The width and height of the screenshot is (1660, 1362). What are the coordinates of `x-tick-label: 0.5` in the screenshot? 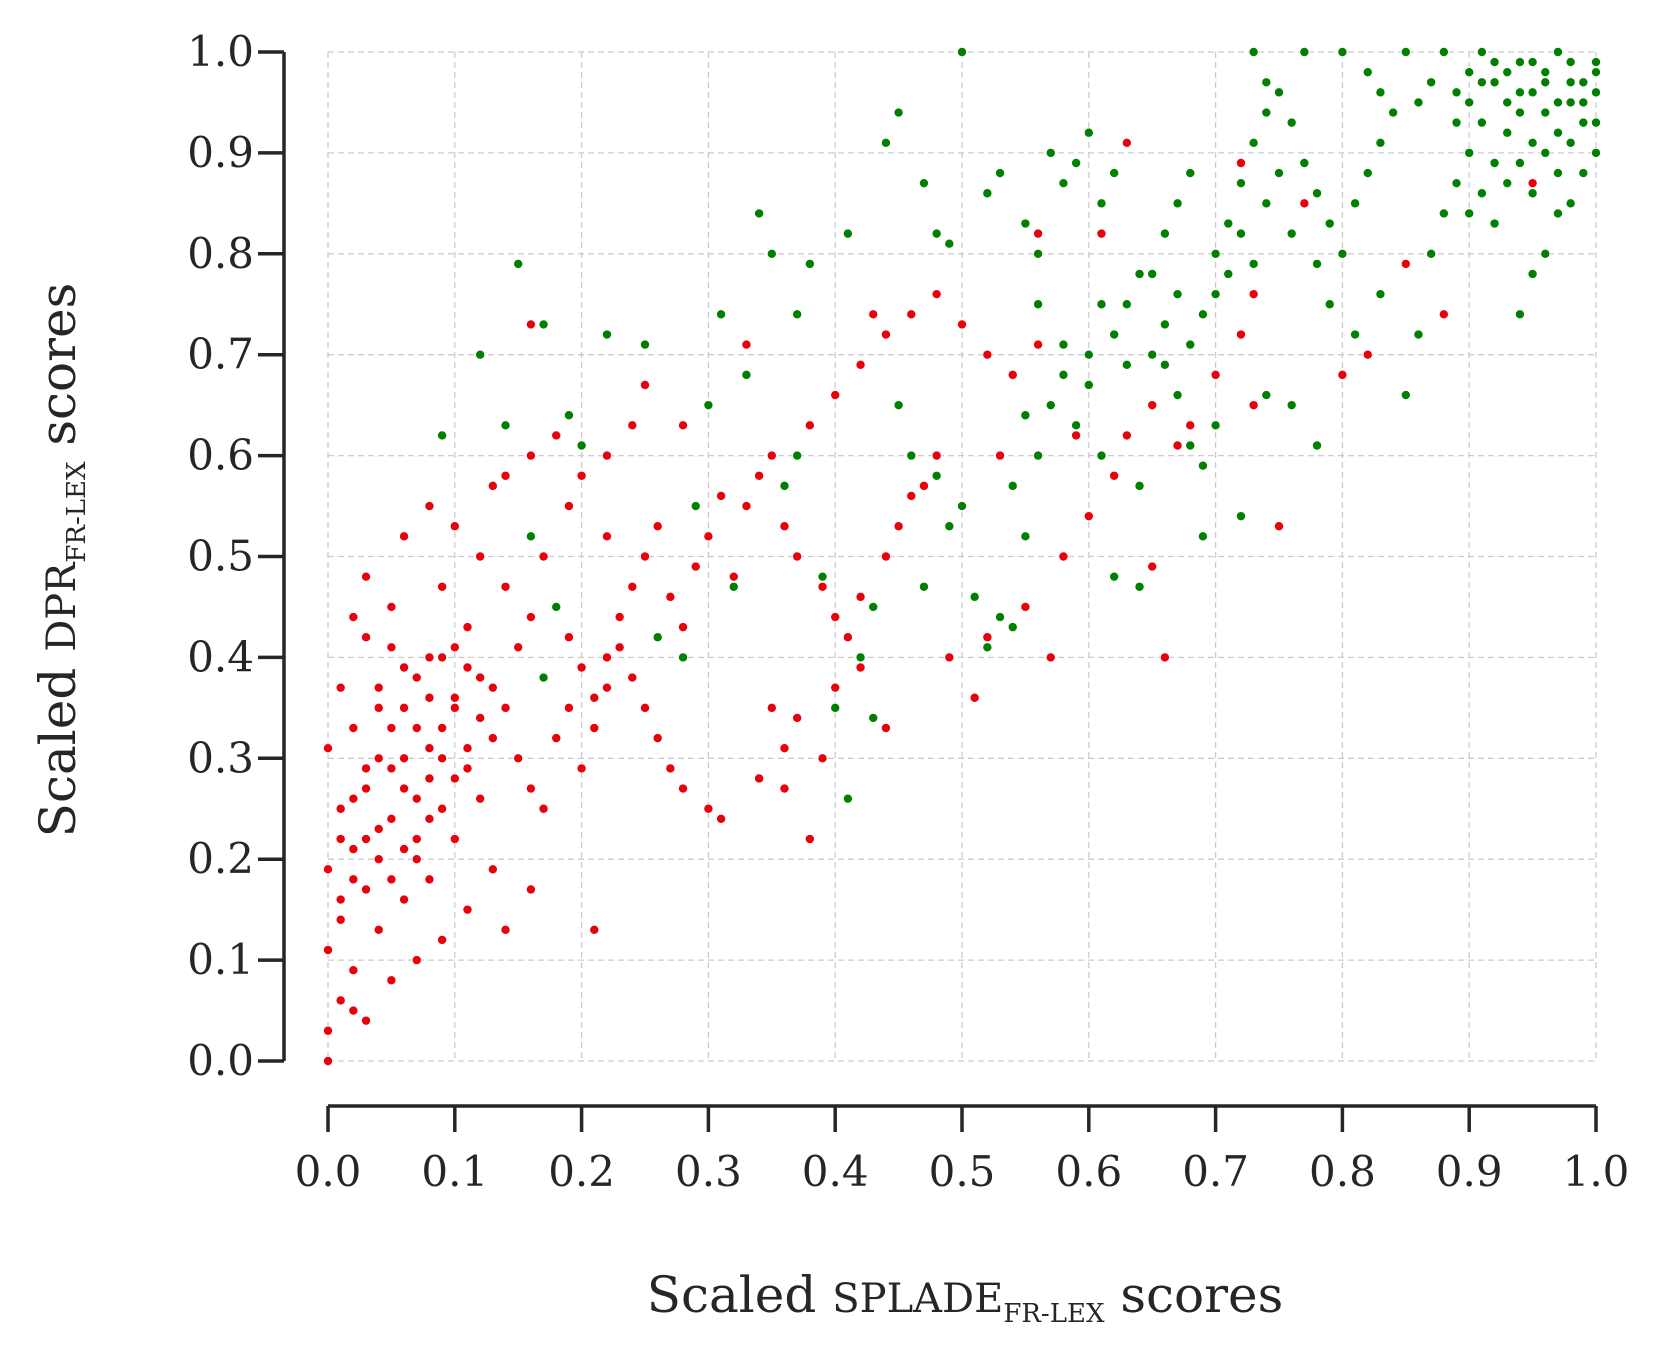 It's located at (962, 1171).